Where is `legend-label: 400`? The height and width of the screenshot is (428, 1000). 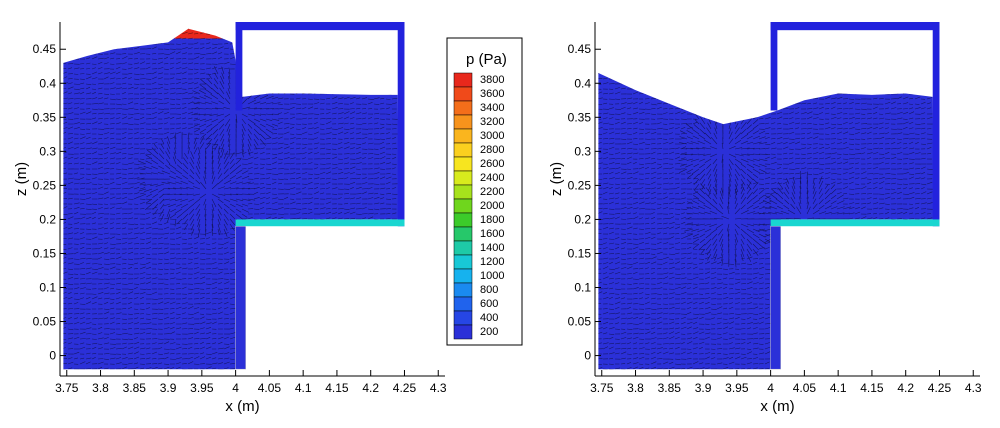 legend-label: 400 is located at coordinates (489, 318).